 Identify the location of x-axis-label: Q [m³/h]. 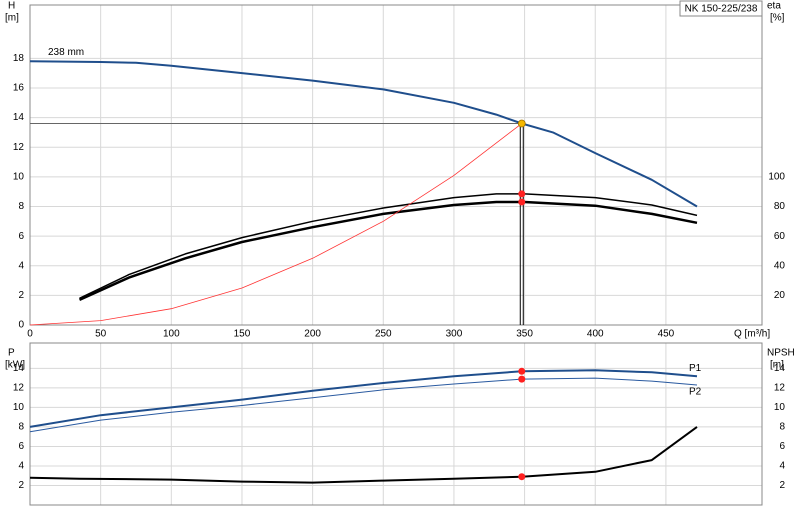
(752, 334).